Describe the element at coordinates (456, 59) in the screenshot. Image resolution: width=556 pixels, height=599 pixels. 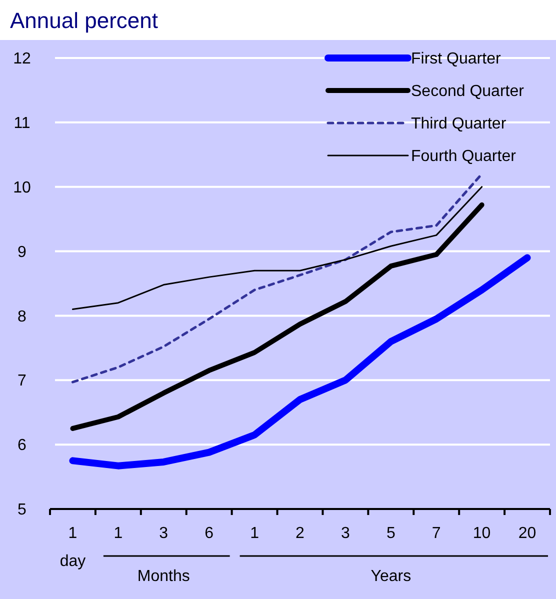
I see `legend-label: First Quarter` at that location.